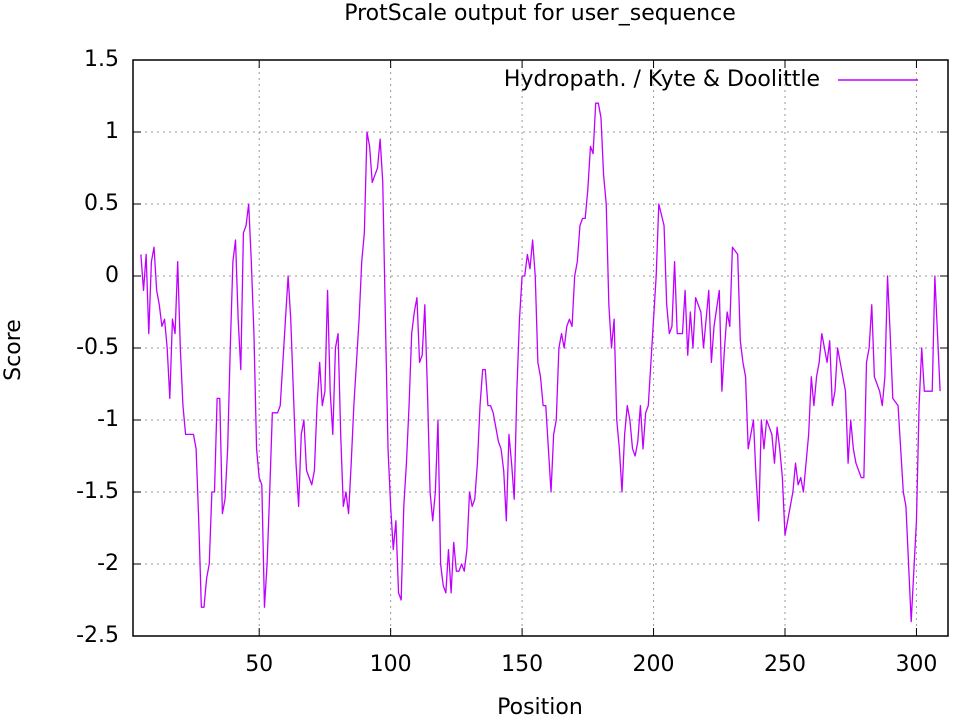 This screenshot has width=955, height=722. What do you see at coordinates (259, 664) in the screenshot?
I see `x-tick-label: 50` at bounding box center [259, 664].